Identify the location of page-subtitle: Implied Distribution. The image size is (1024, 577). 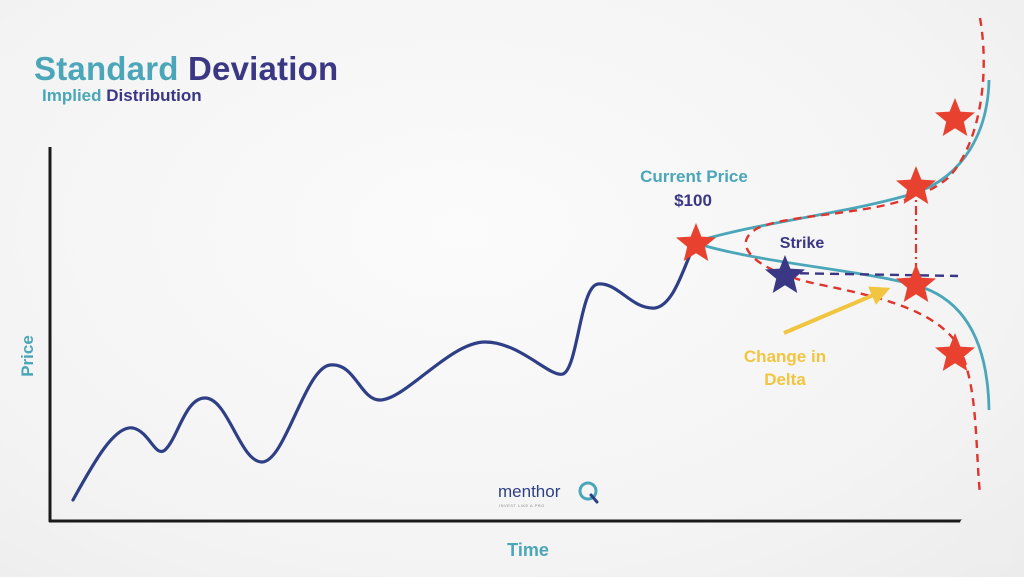
(122, 96).